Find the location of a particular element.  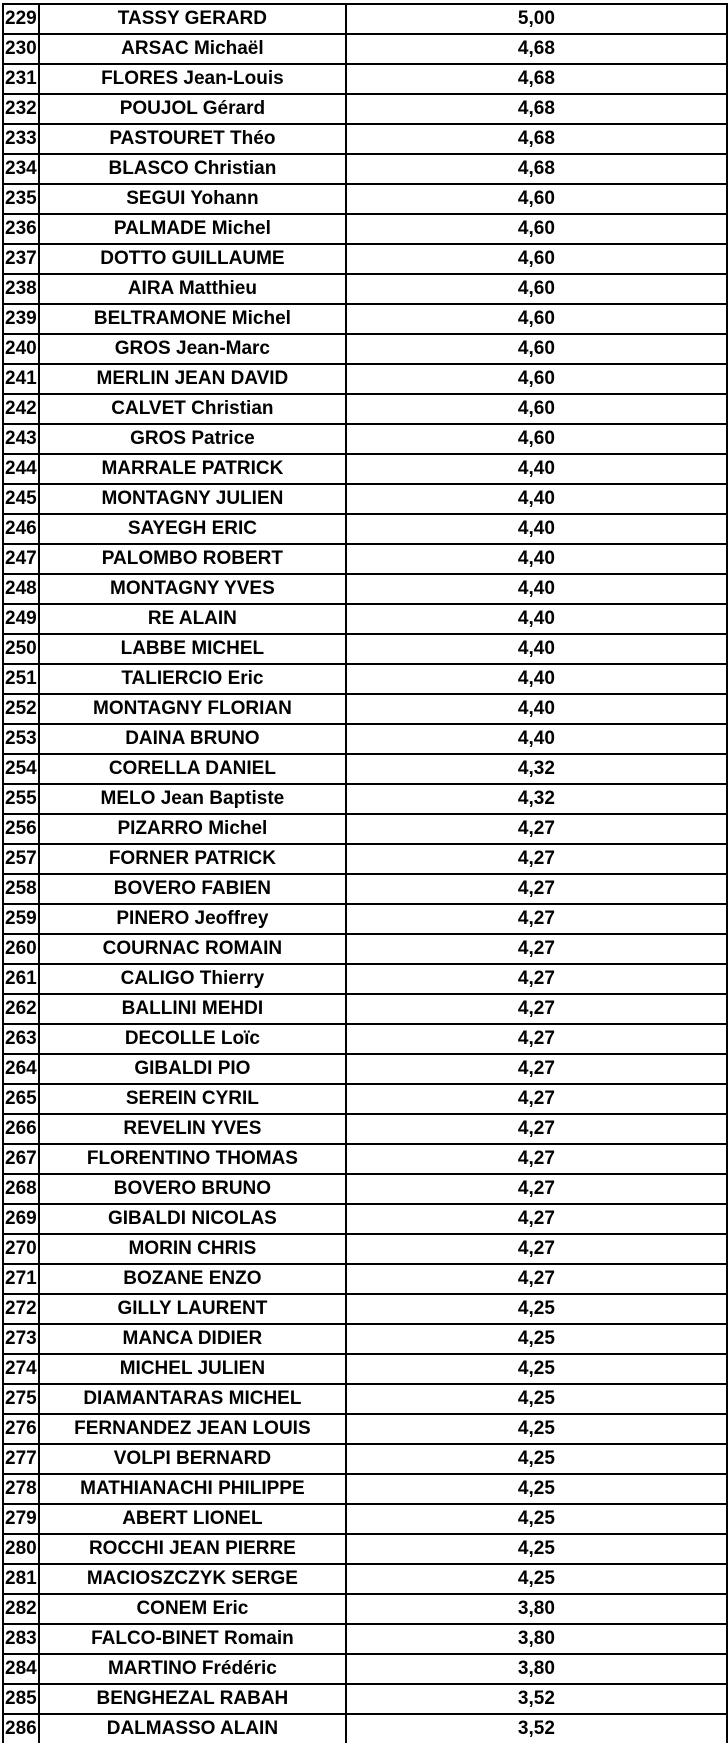

name-cell: ARSAC Michaël is located at coordinates (192, 49).